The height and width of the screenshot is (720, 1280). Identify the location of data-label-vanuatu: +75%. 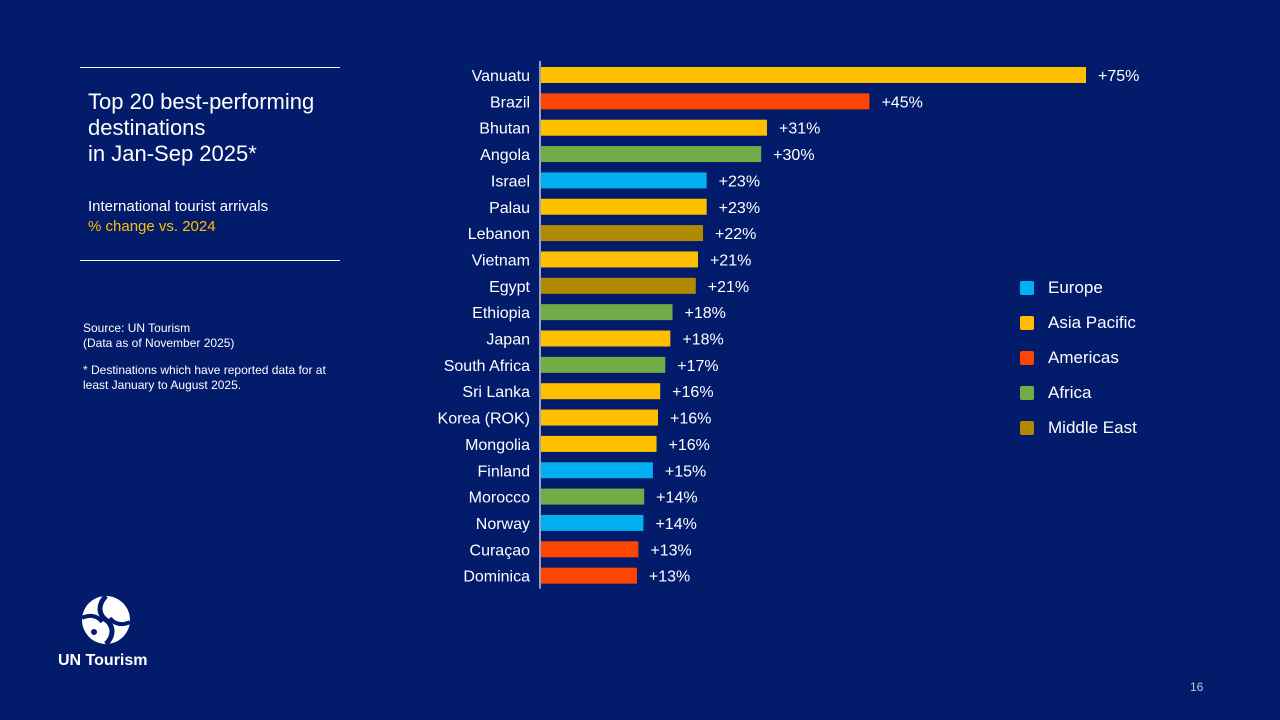
(1118, 76).